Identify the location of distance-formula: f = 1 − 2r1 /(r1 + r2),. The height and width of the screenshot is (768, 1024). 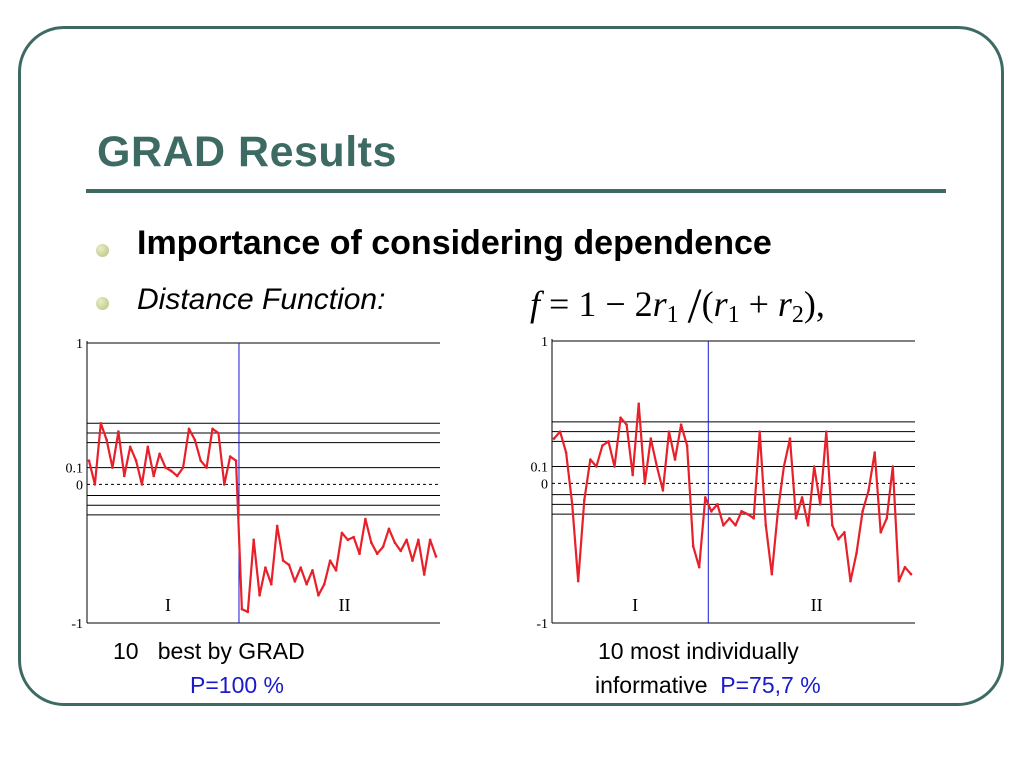
(677, 305).